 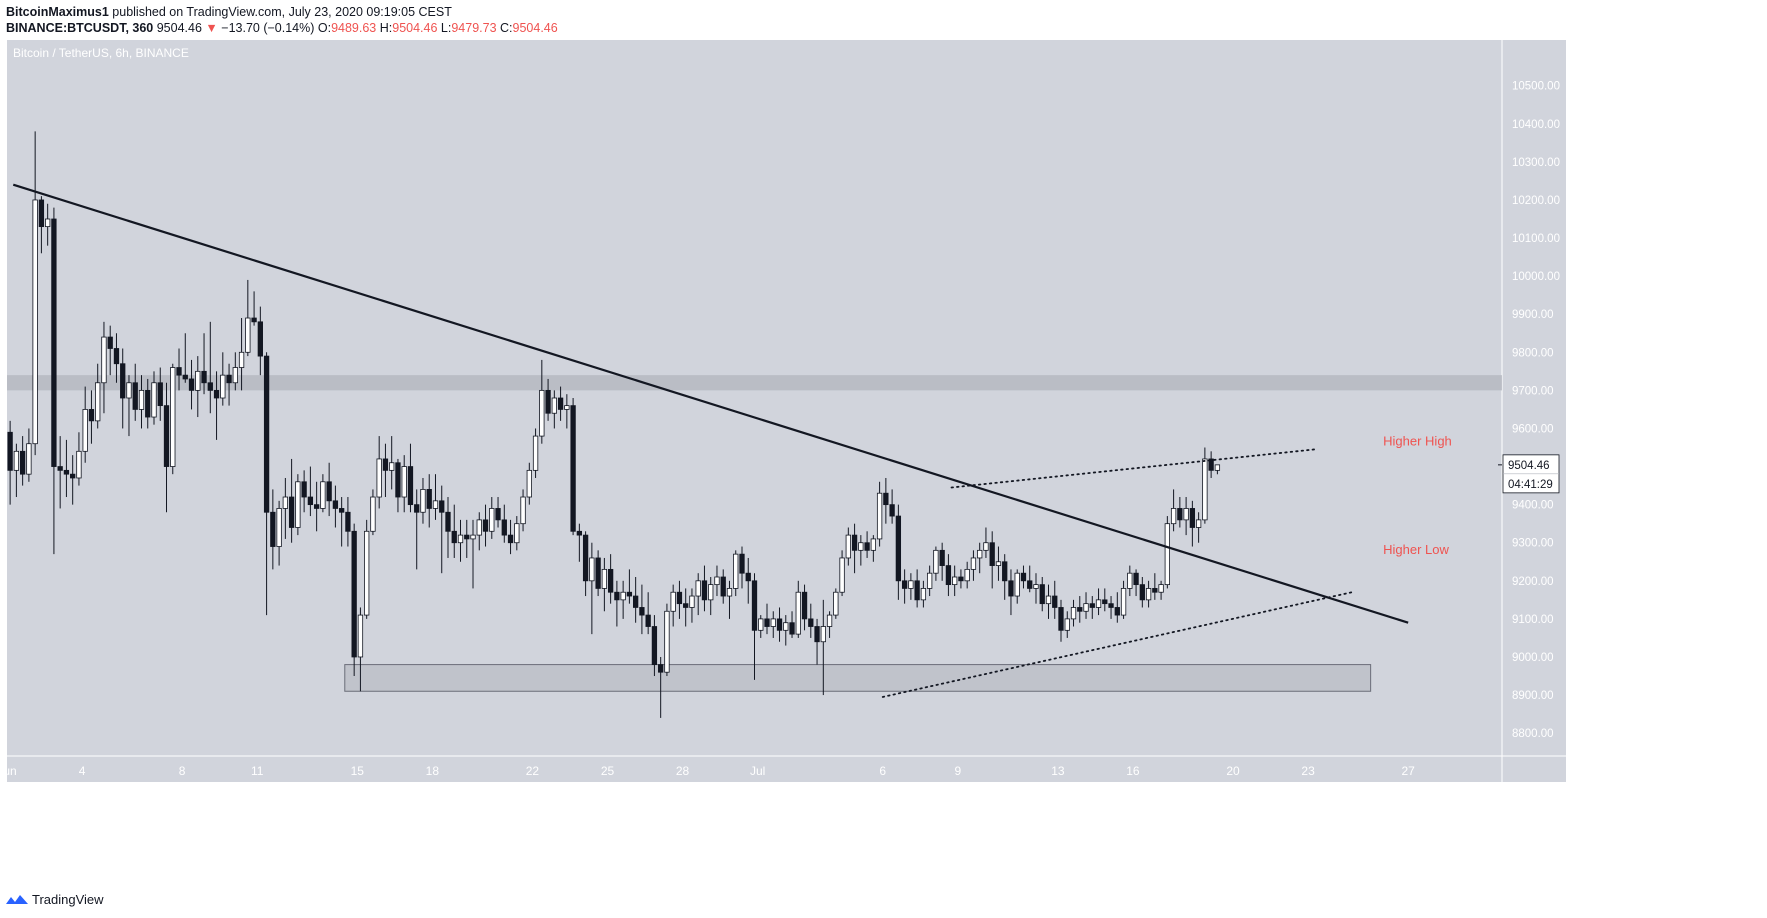 I want to click on trendline-upper-channel, so click(x=1133, y=468).